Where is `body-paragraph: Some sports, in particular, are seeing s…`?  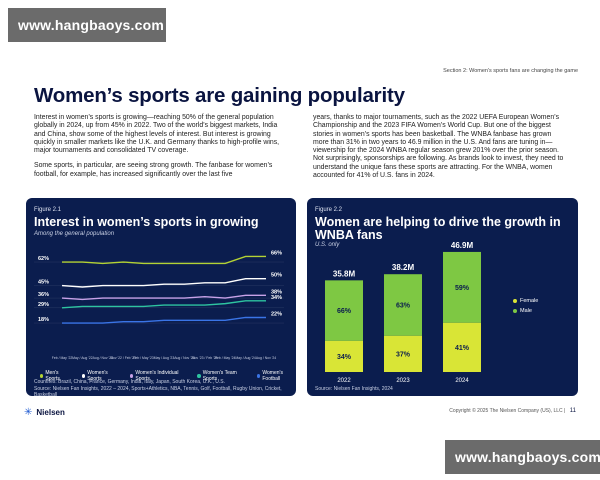 body-paragraph: Some sports, in particular, are seeing s… is located at coordinates (153, 170).